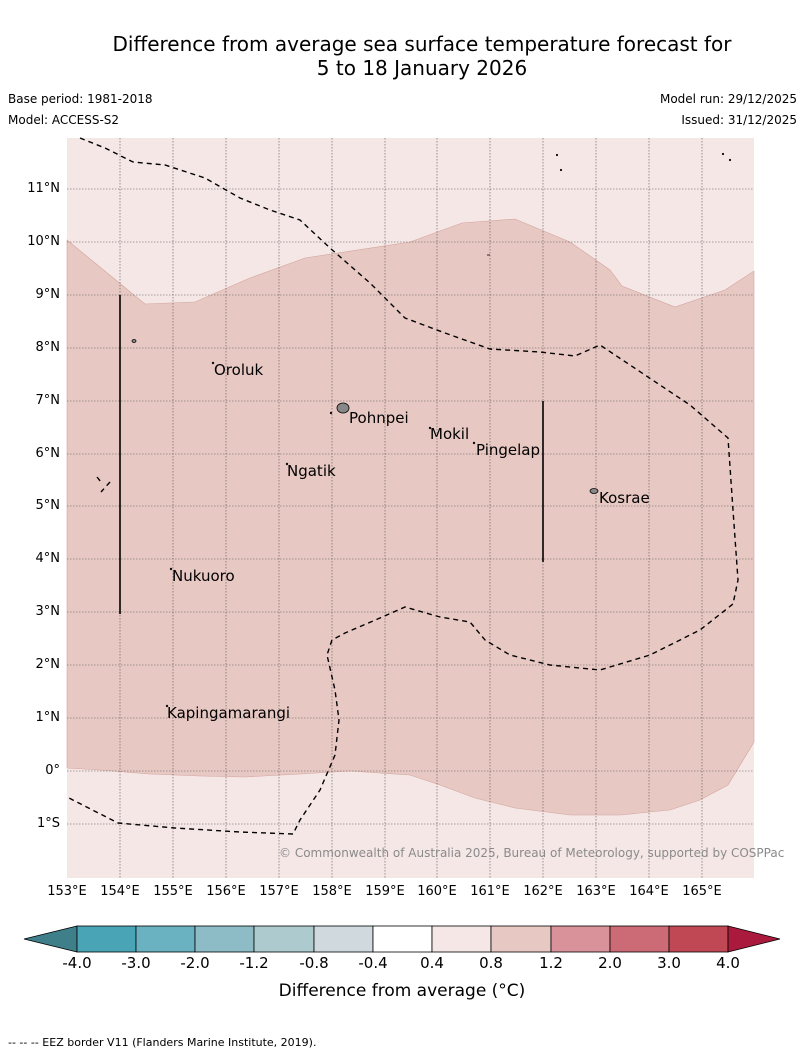  Describe the element at coordinates (624, 498) in the screenshot. I see `place-label-kosrae: Kosrae` at that location.